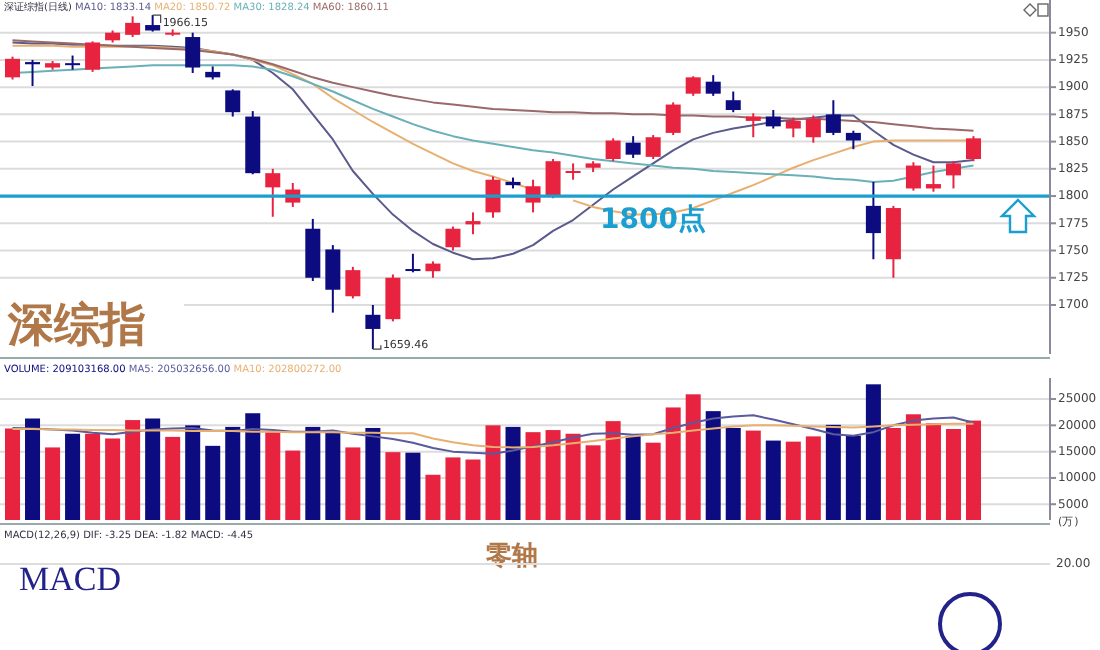 Image resolution: width=1100 pixels, height=650 pixels. What do you see at coordinates (70, 579) in the screenshot?
I see `text: MACD` at bounding box center [70, 579].